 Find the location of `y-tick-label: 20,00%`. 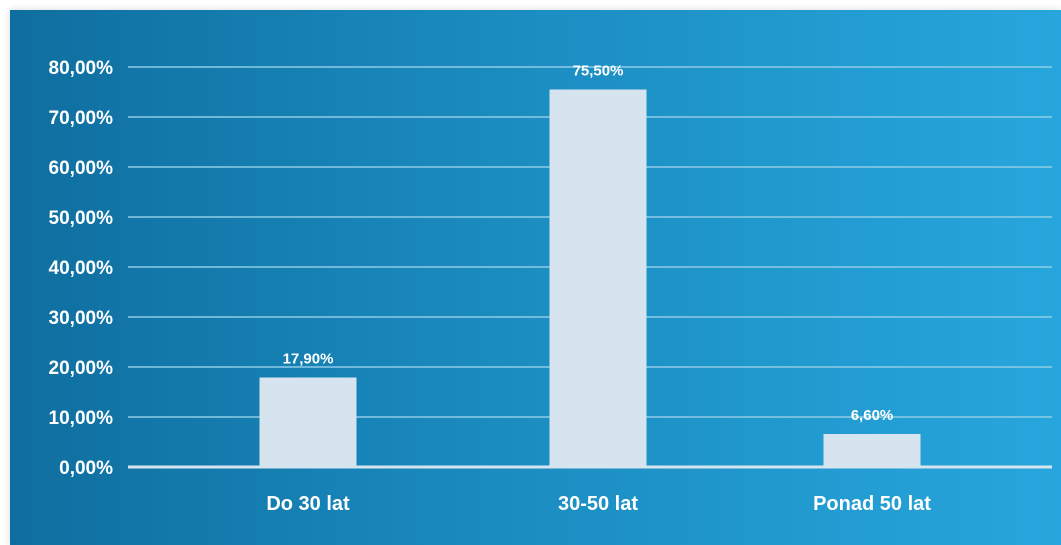

y-tick-label: 20,00% is located at coordinates (81, 368).